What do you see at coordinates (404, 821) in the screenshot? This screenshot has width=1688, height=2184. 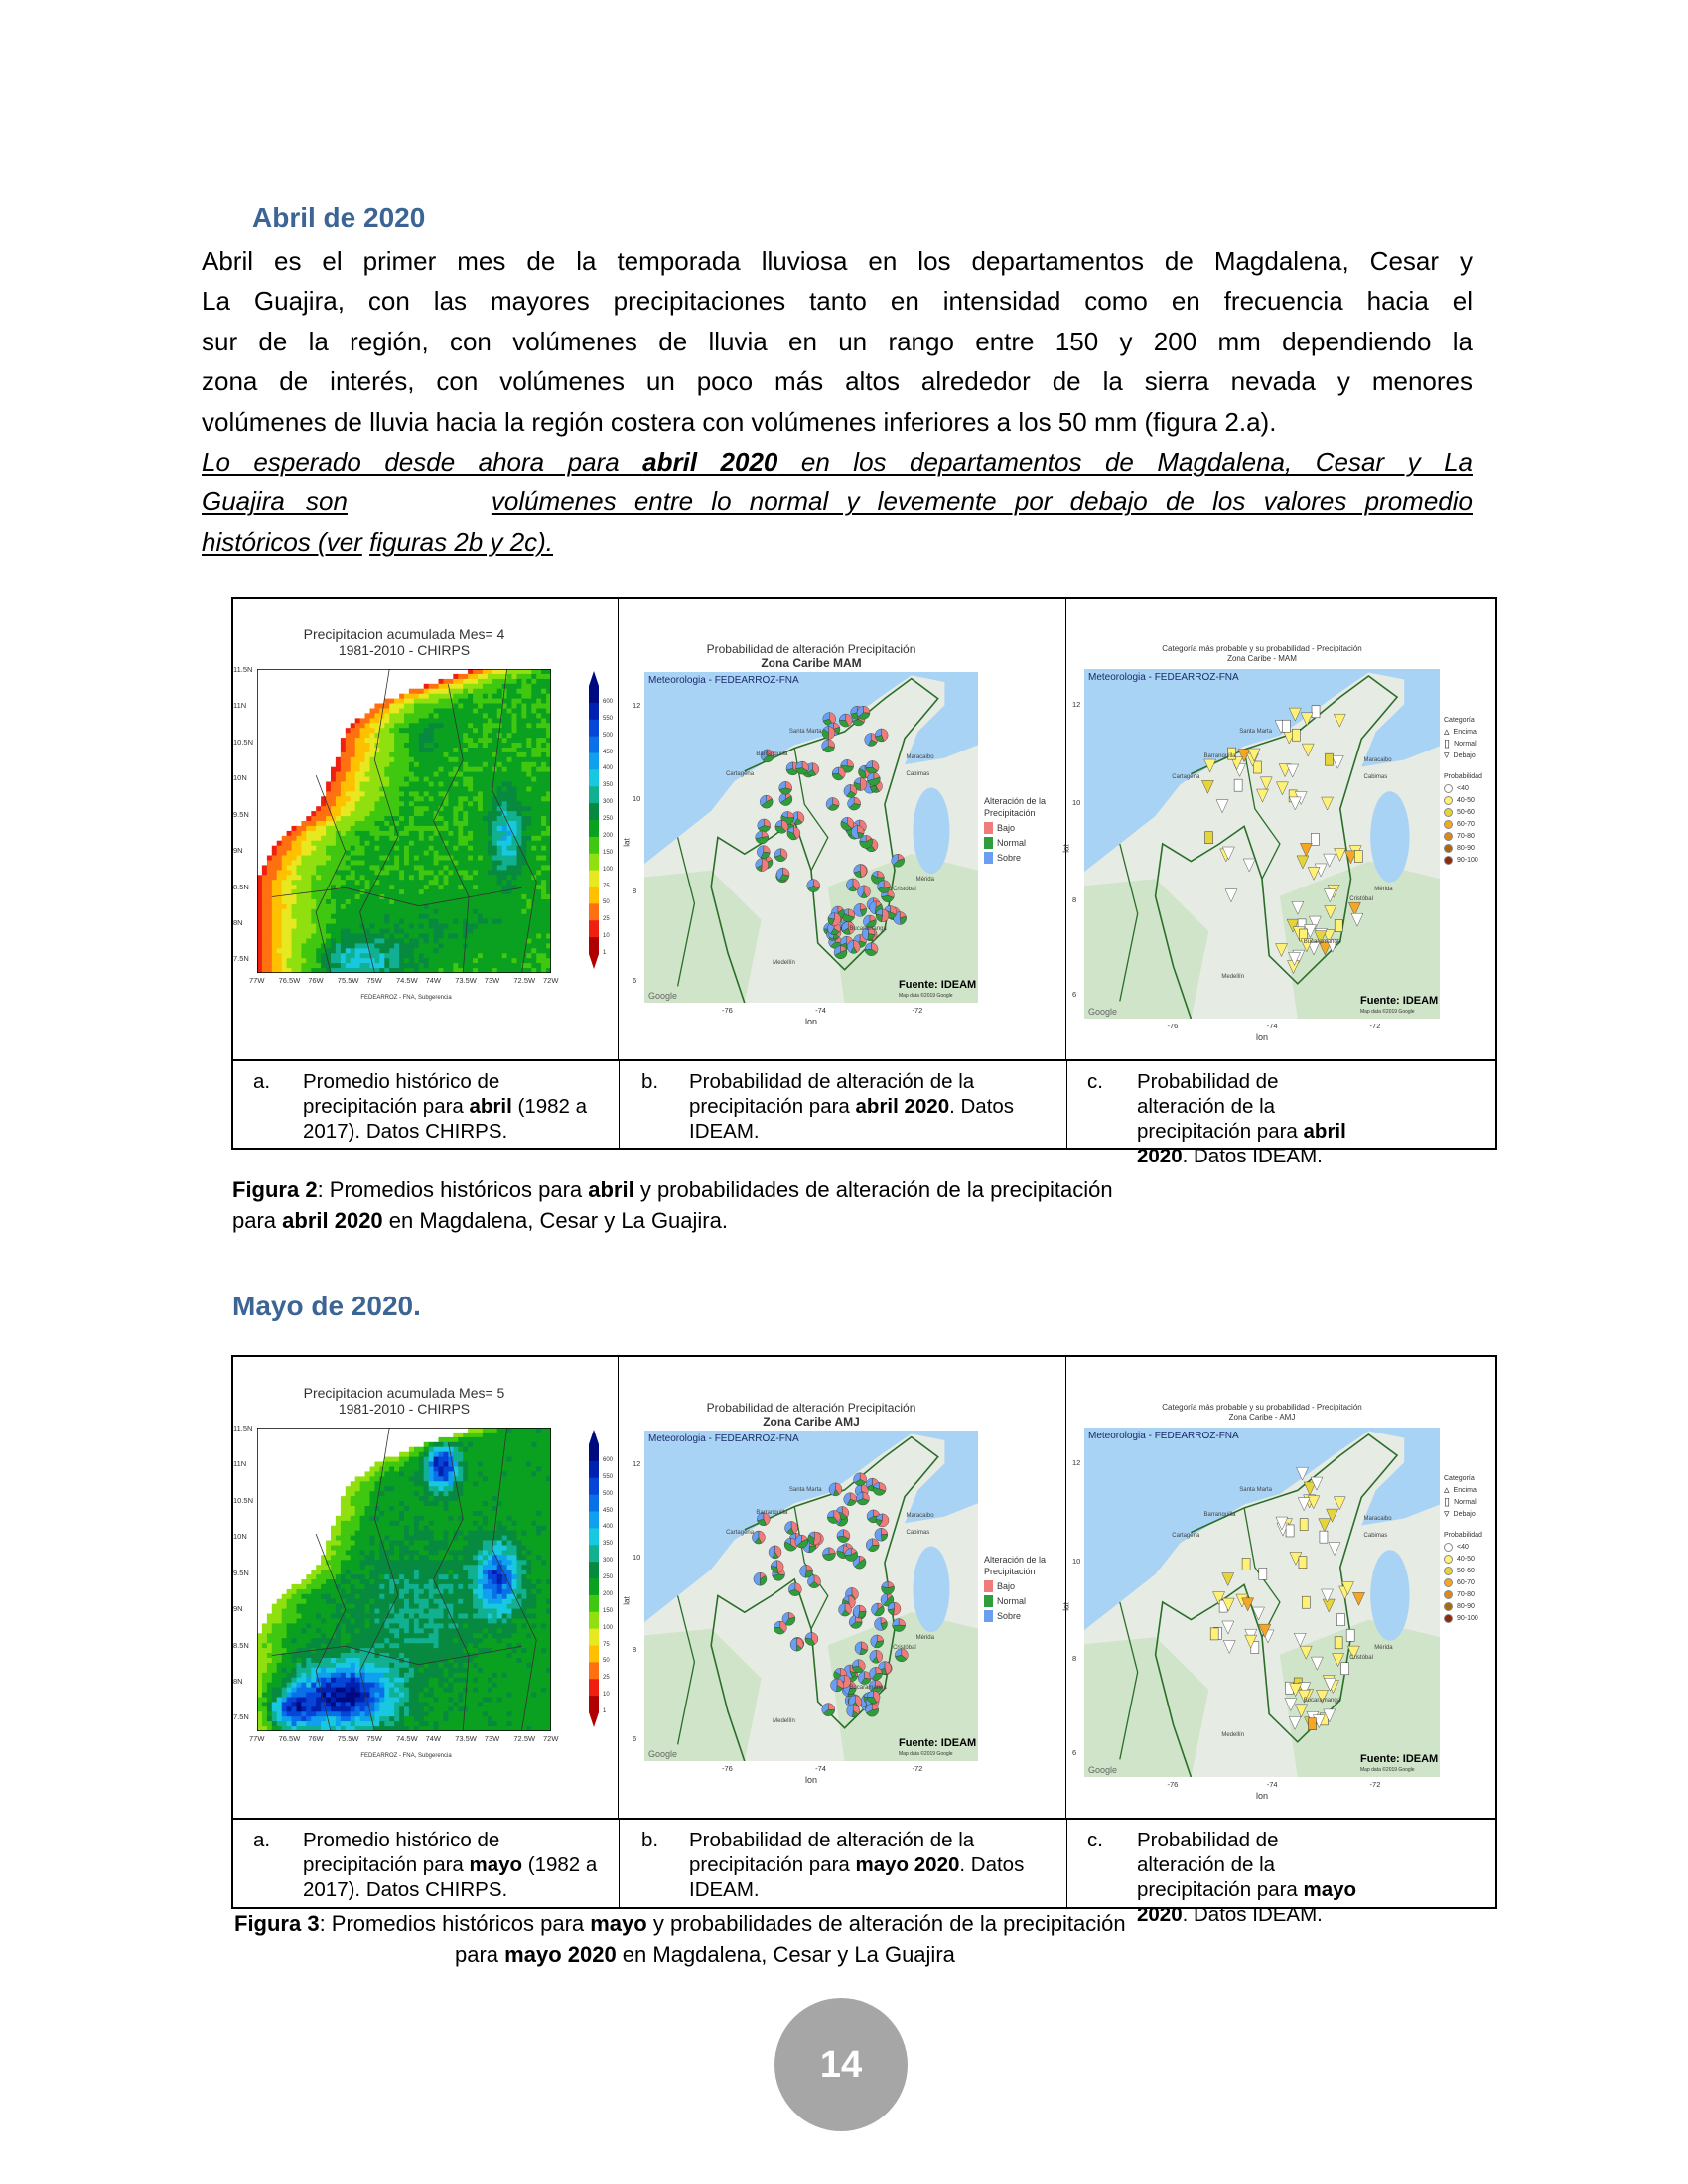 I see `precipitation-map` at bounding box center [404, 821].